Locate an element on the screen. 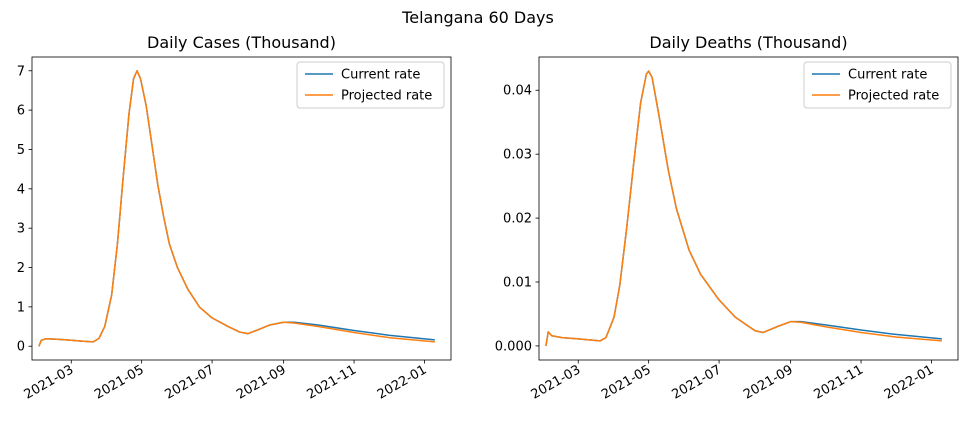 This screenshot has height=425, width=968. deaths-x-tick-label: 2021-11 is located at coordinates (838, 382).